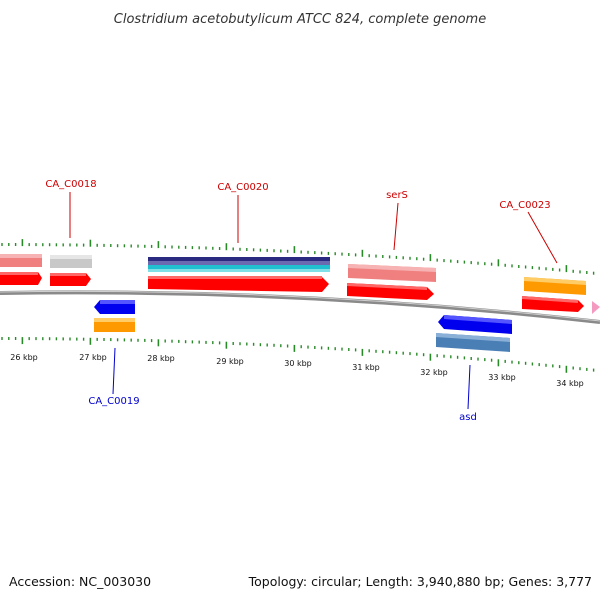  What do you see at coordinates (161, 358) in the screenshot?
I see `tick-label-28kbp: 28 kbp` at bounding box center [161, 358].